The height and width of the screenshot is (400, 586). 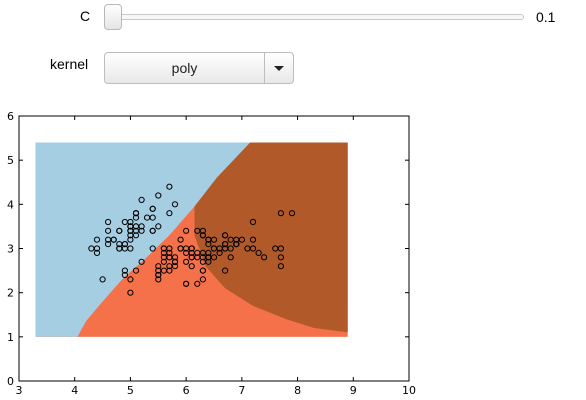 I want to click on c-slider-value: 0.1, so click(x=546, y=17).